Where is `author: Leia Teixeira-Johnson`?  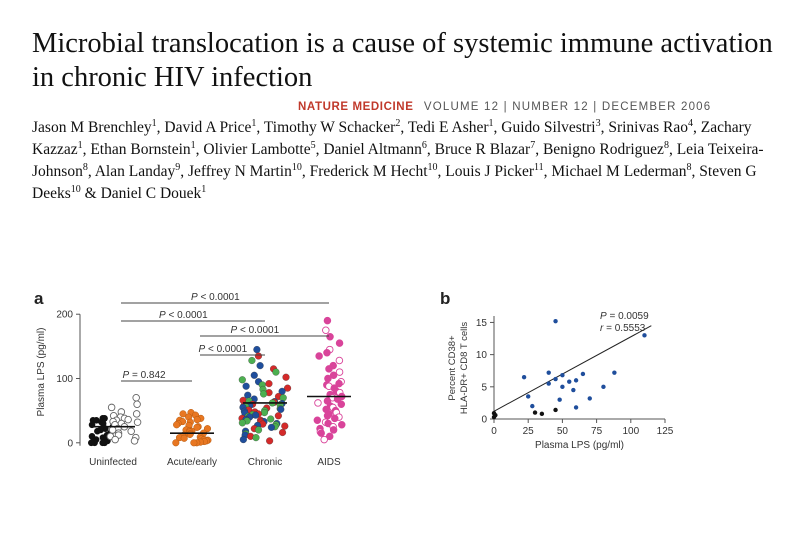
author: Leia Teixeira-Johnson is located at coordinates (398, 160).